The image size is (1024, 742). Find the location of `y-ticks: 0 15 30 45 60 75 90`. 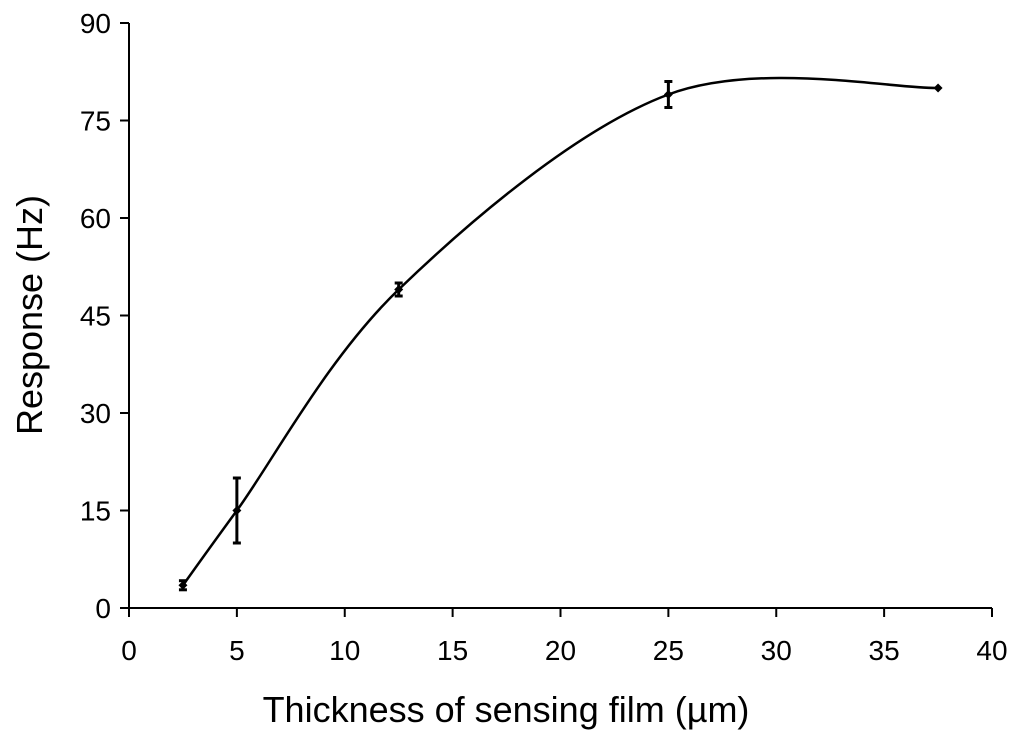

y-ticks: 0 15 30 45 60 75 90 is located at coordinates (104, 316).